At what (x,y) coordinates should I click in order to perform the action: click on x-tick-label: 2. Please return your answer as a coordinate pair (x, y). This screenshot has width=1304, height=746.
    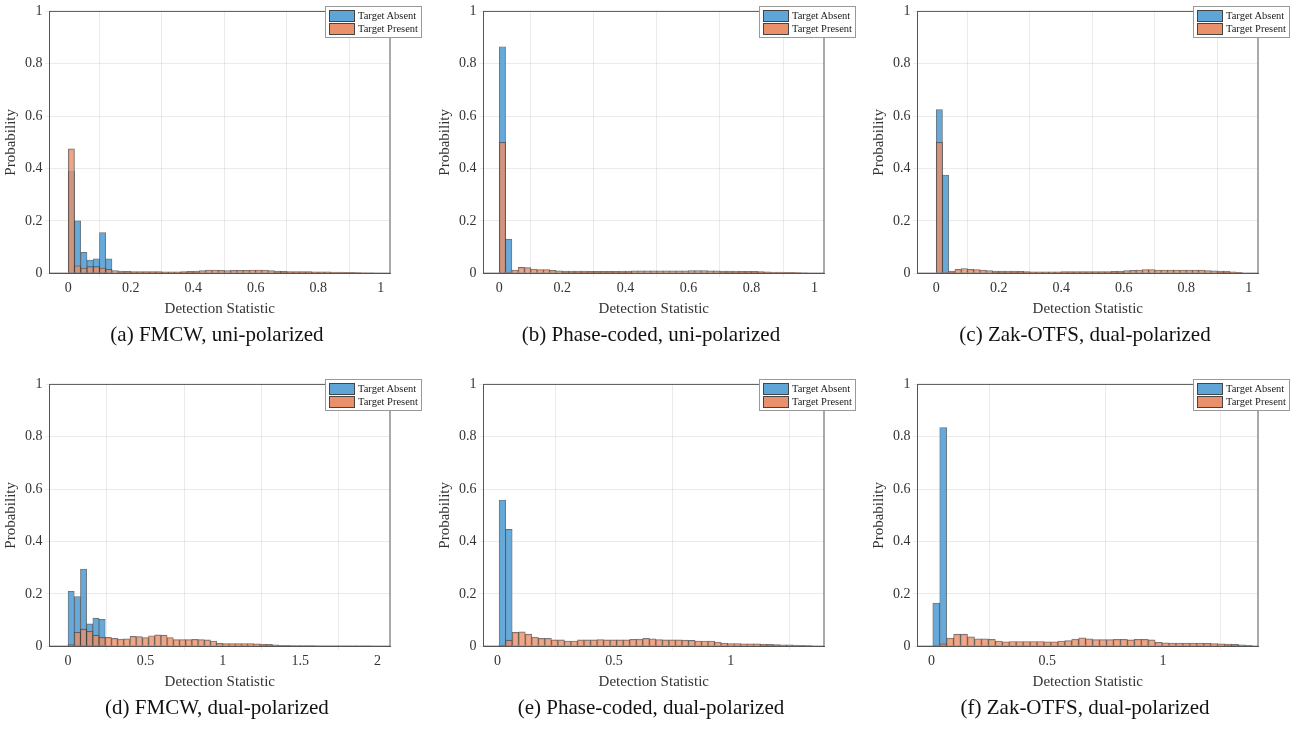
    Looking at the image, I should click on (378, 661).